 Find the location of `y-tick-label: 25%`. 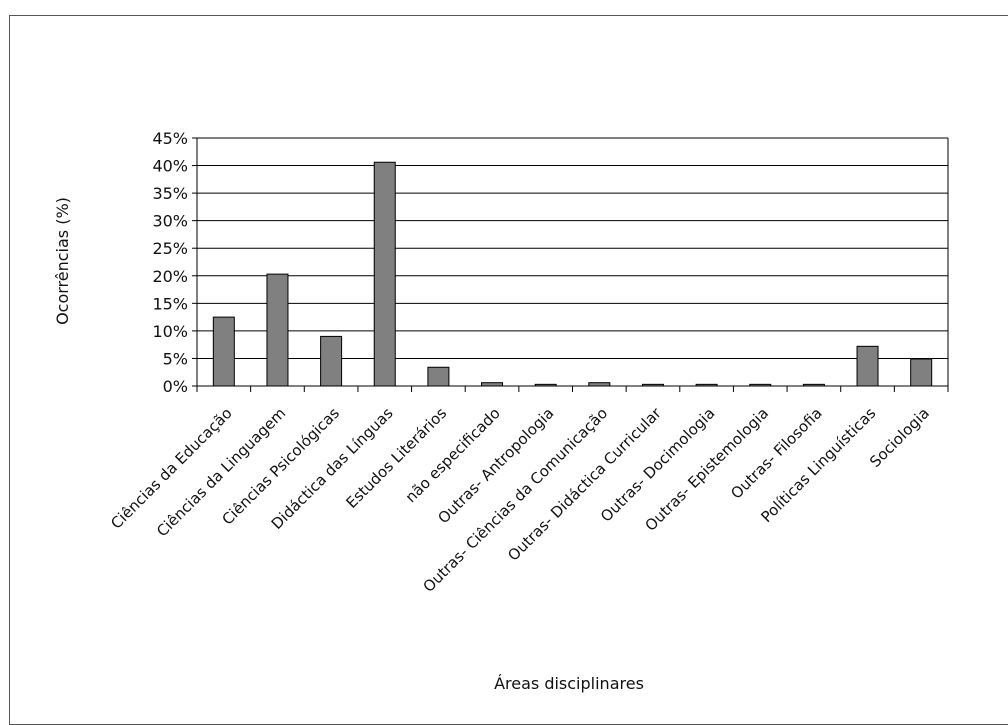

y-tick-label: 25% is located at coordinates (170, 248).